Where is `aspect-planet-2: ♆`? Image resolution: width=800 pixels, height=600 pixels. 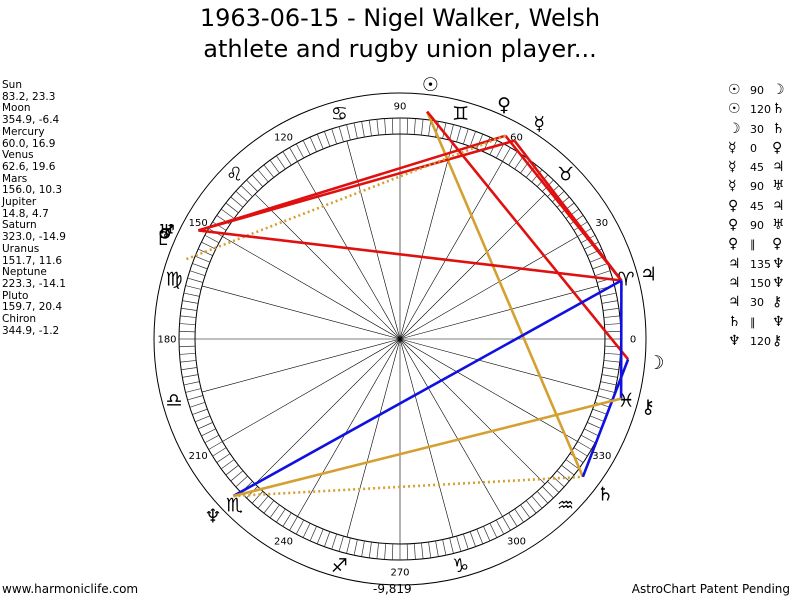
aspect-planet-2: ♆ is located at coordinates (778, 263).